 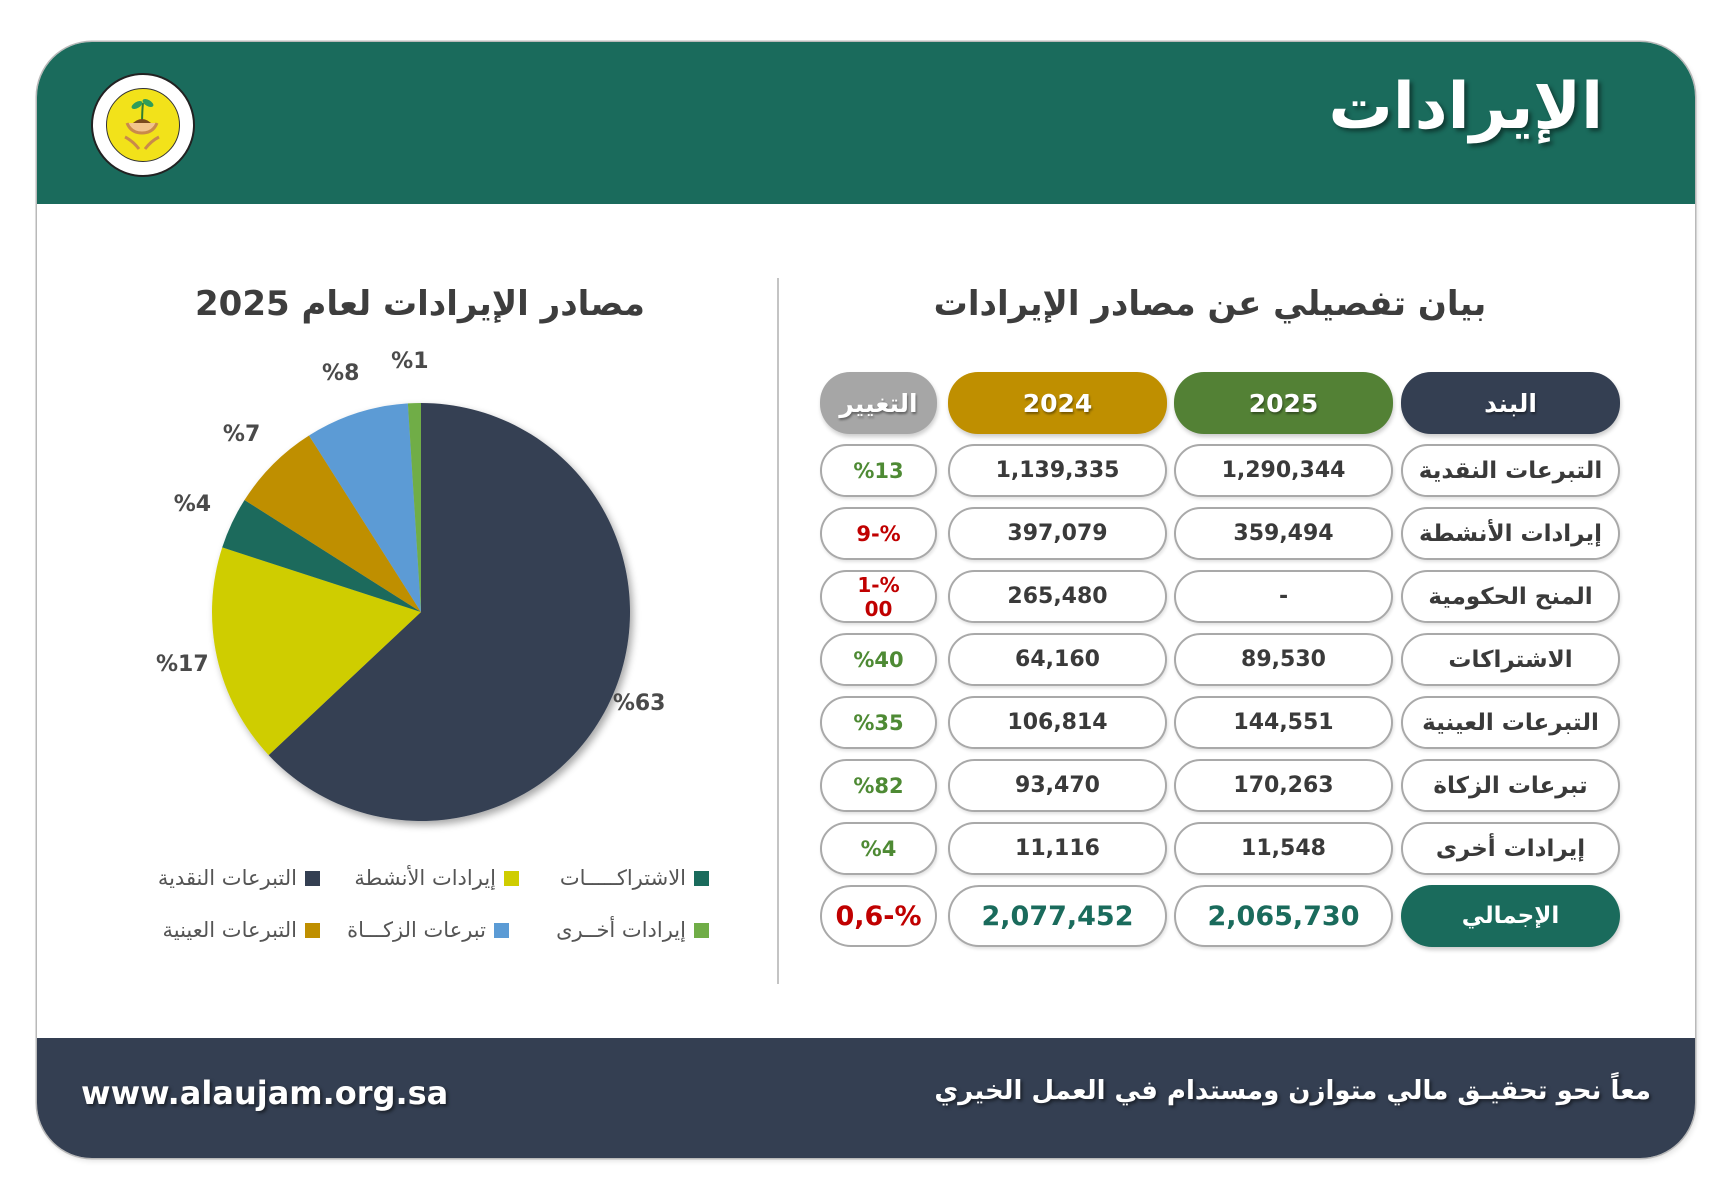 What do you see at coordinates (621, 930) in the screenshot?
I see `legend-label: إيرادات أخــرى` at bounding box center [621, 930].